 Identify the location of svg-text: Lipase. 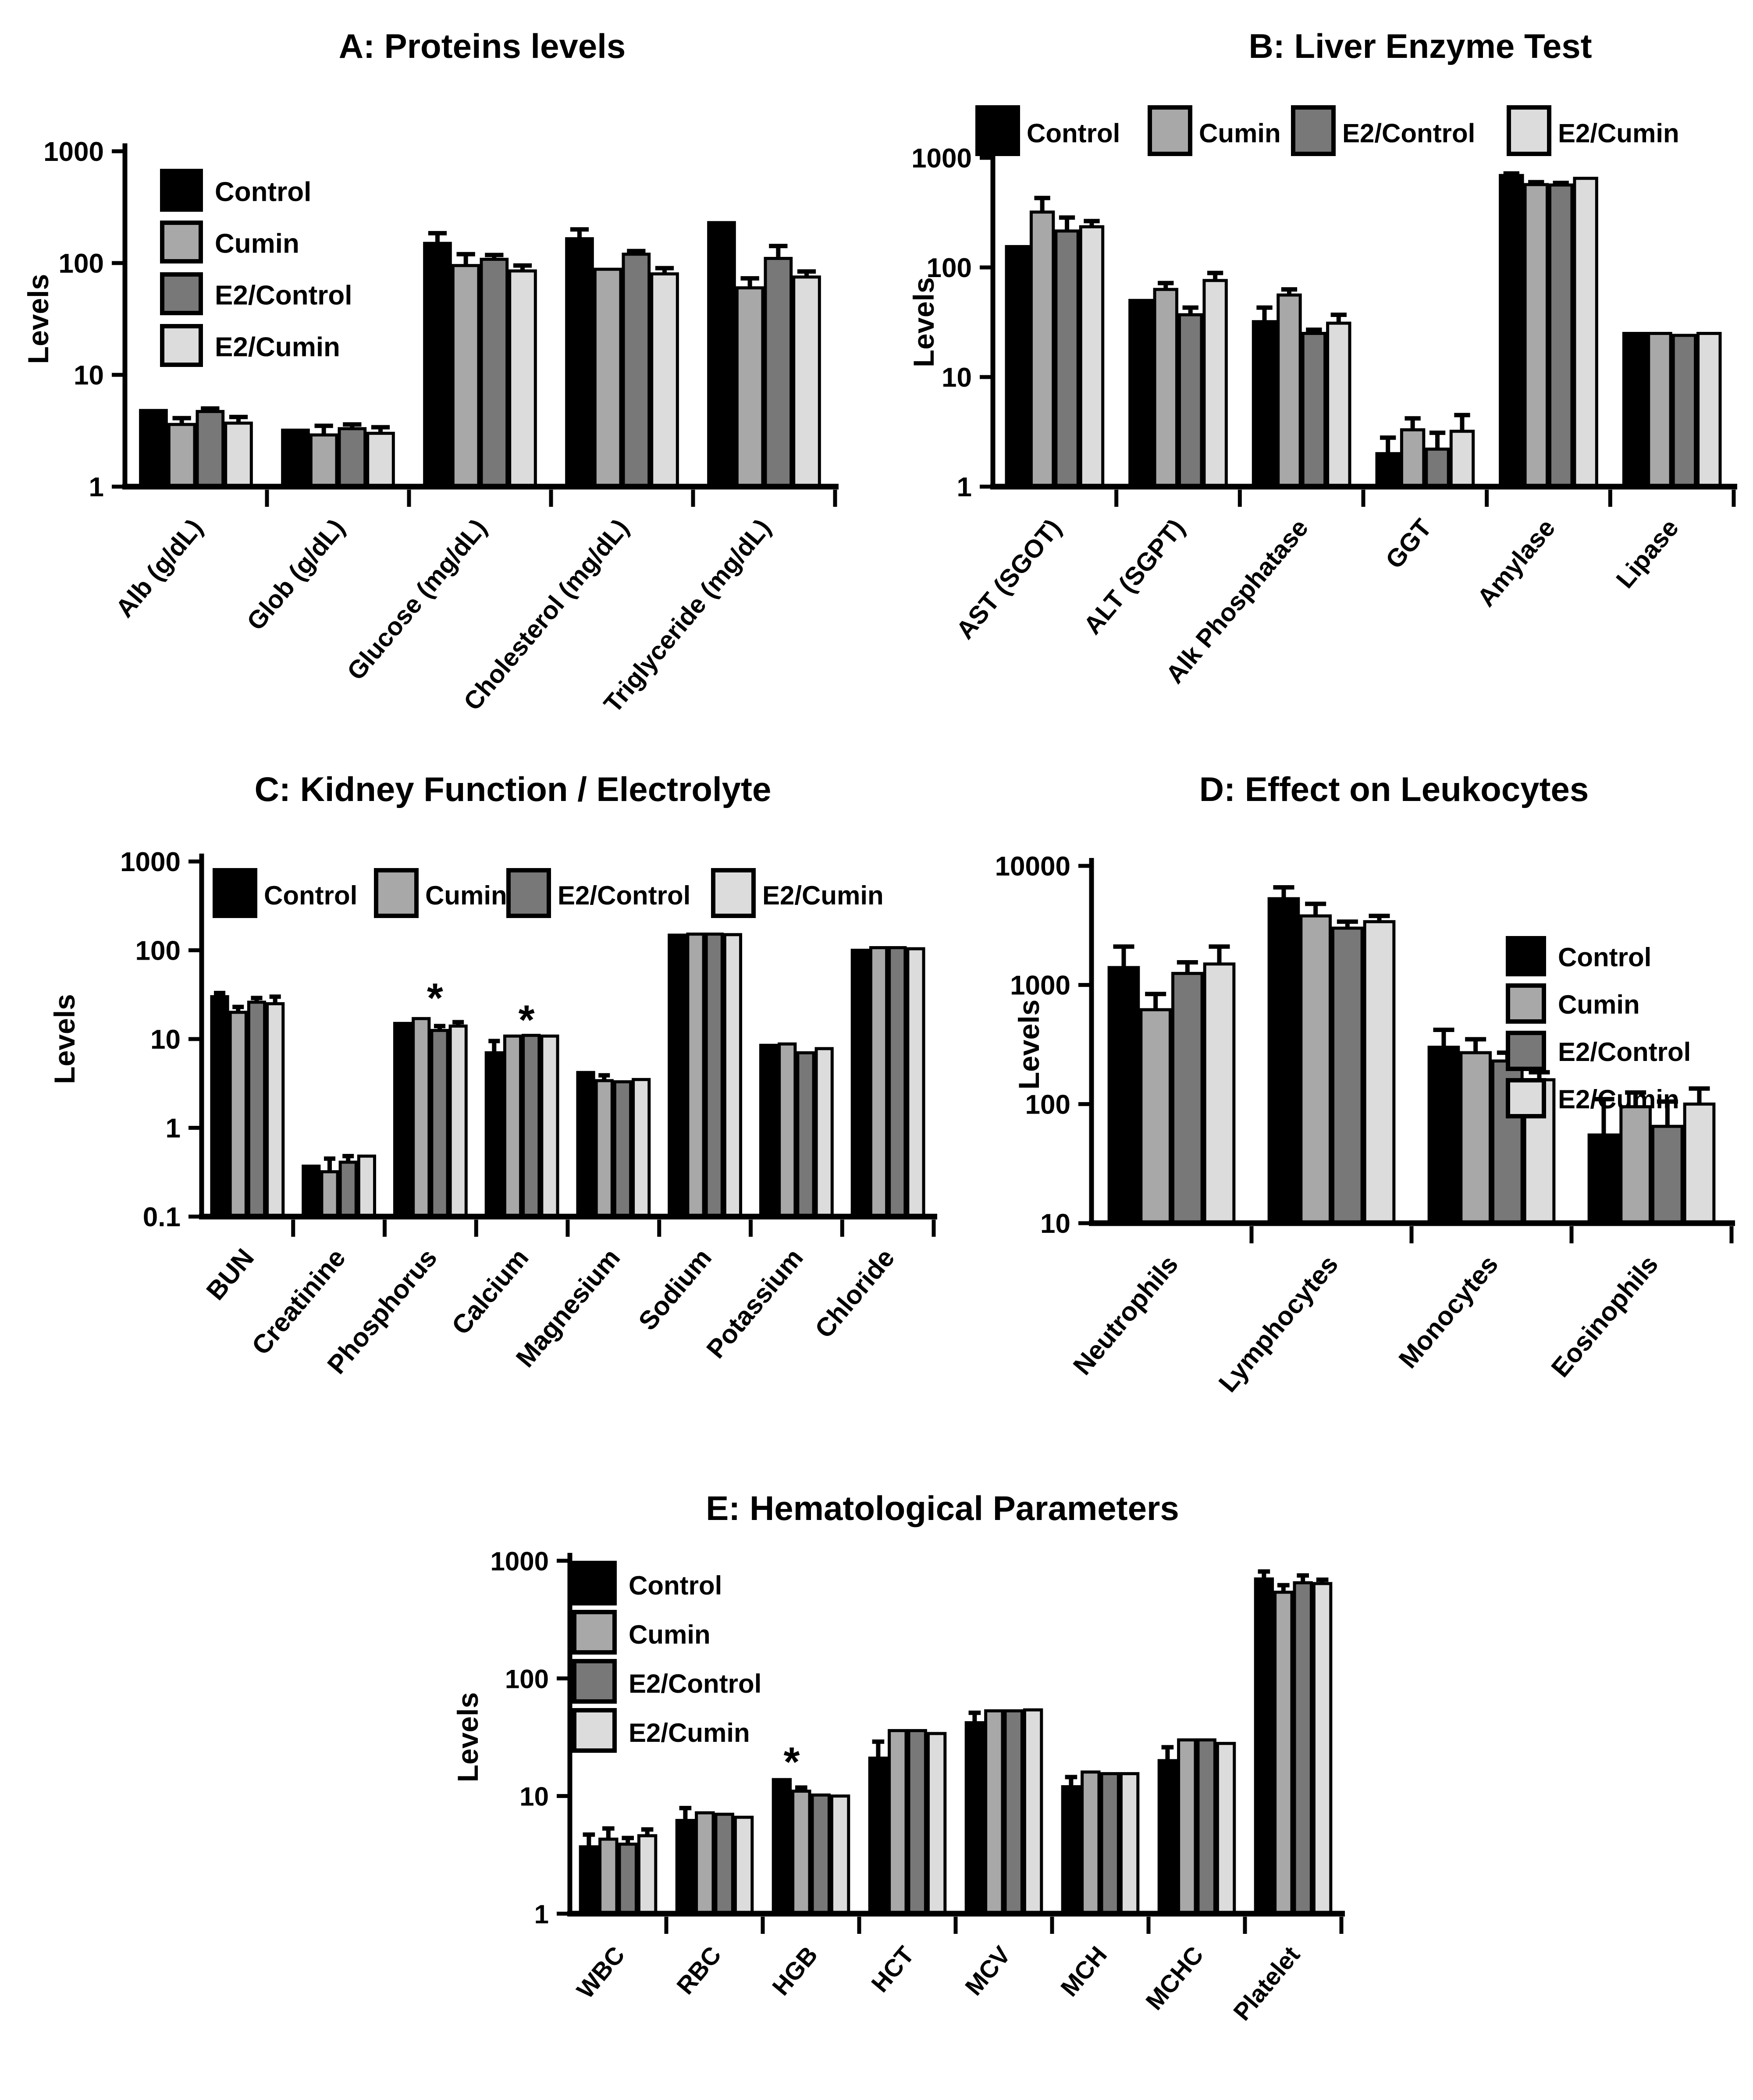
(1647, 554).